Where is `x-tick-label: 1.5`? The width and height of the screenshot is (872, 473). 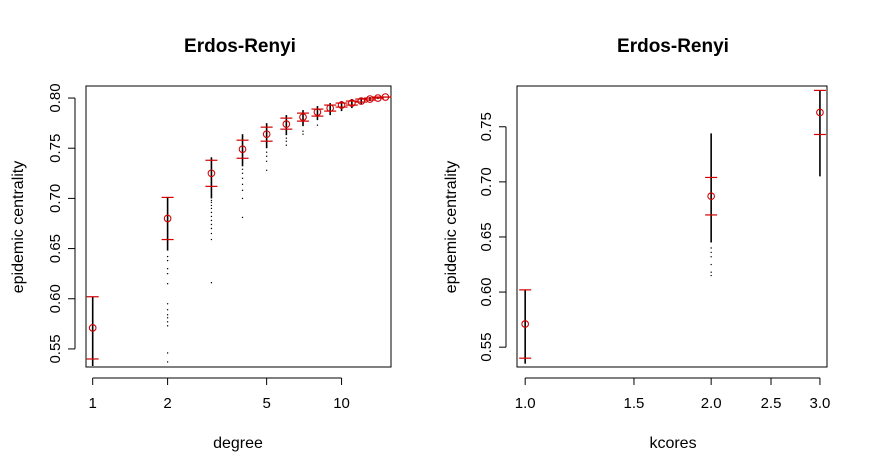 x-tick-label: 1.5 is located at coordinates (634, 403).